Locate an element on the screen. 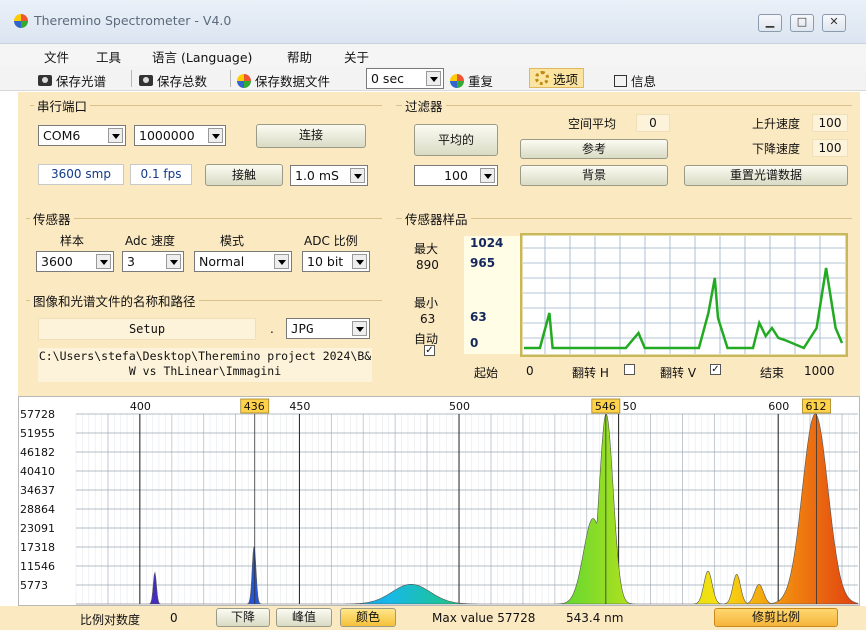 This screenshot has width=866, height=630. contrast-value: 0 is located at coordinates (174, 618).